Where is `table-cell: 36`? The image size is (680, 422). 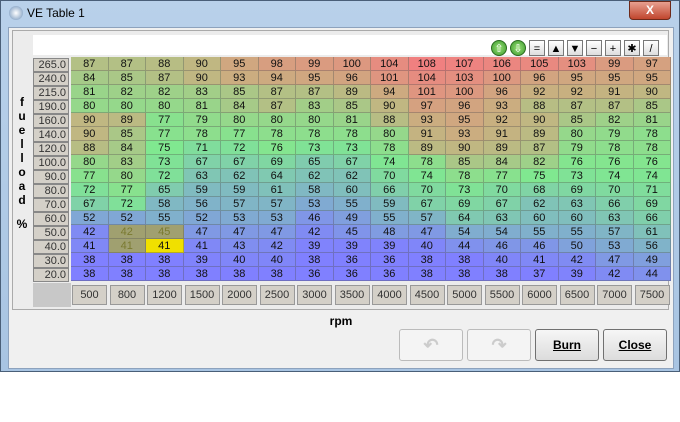
table-cell: 36 is located at coordinates (390, 260).